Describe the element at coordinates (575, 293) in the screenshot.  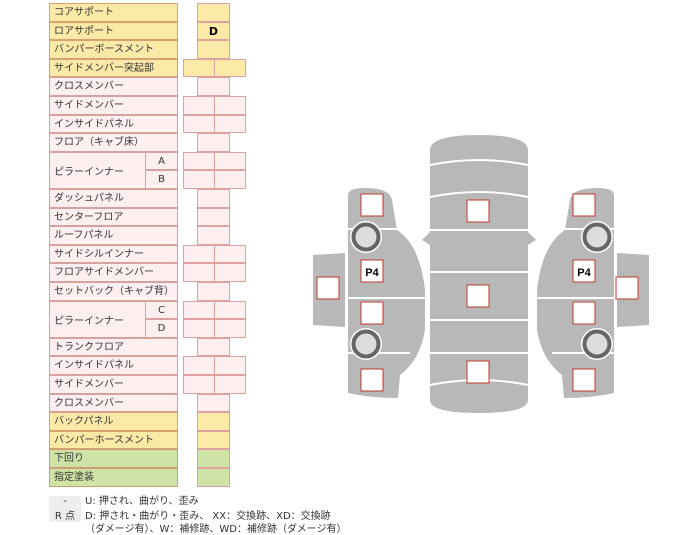
I see `car-right-side` at that location.